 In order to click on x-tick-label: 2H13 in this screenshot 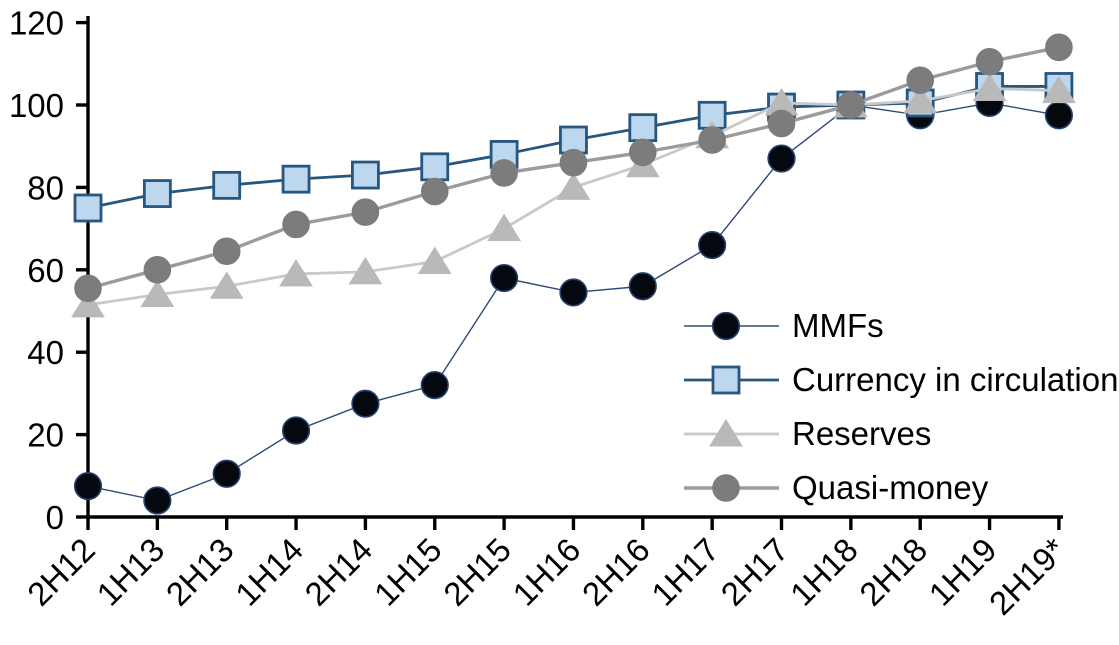, I will do `click(200, 572)`.